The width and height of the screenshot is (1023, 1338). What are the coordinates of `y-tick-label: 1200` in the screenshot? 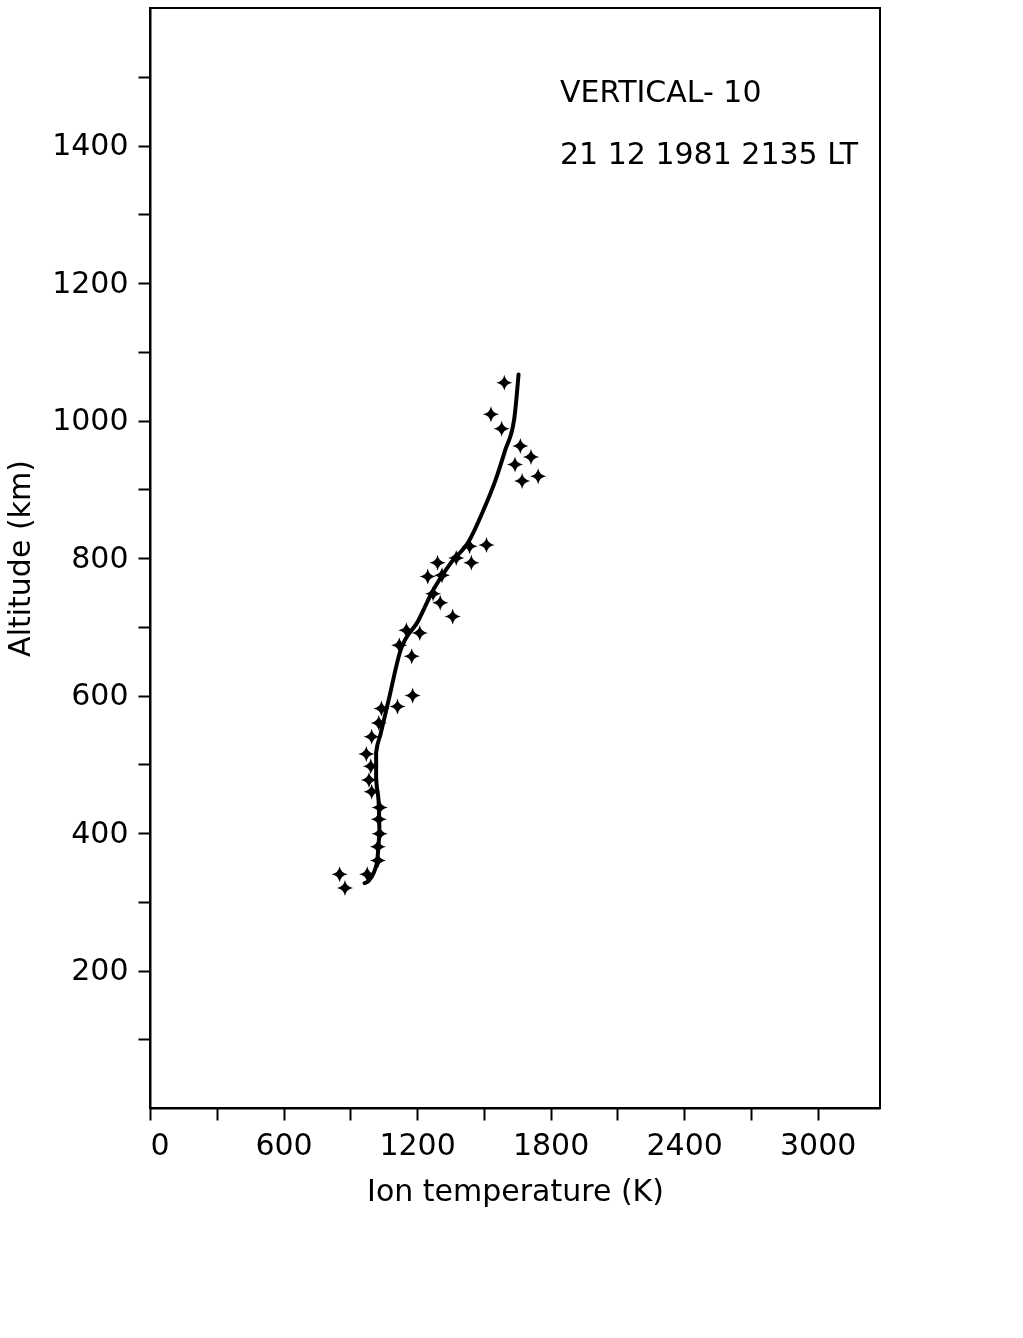 It's located at (90, 282).